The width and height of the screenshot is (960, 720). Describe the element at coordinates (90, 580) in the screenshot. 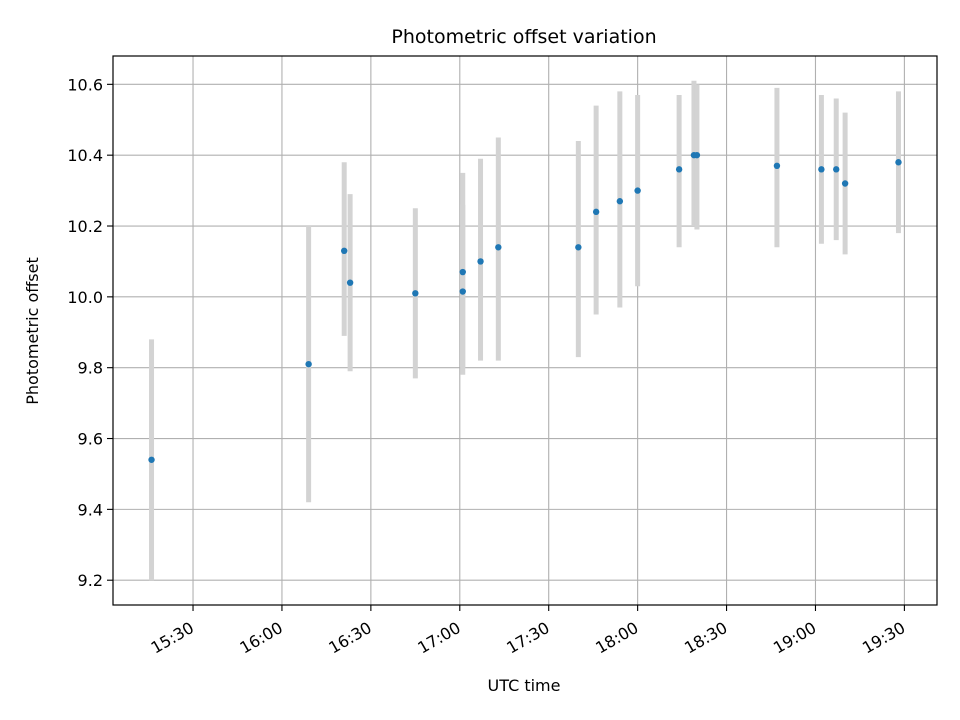

I see `y-tick-label: 9.2` at that location.